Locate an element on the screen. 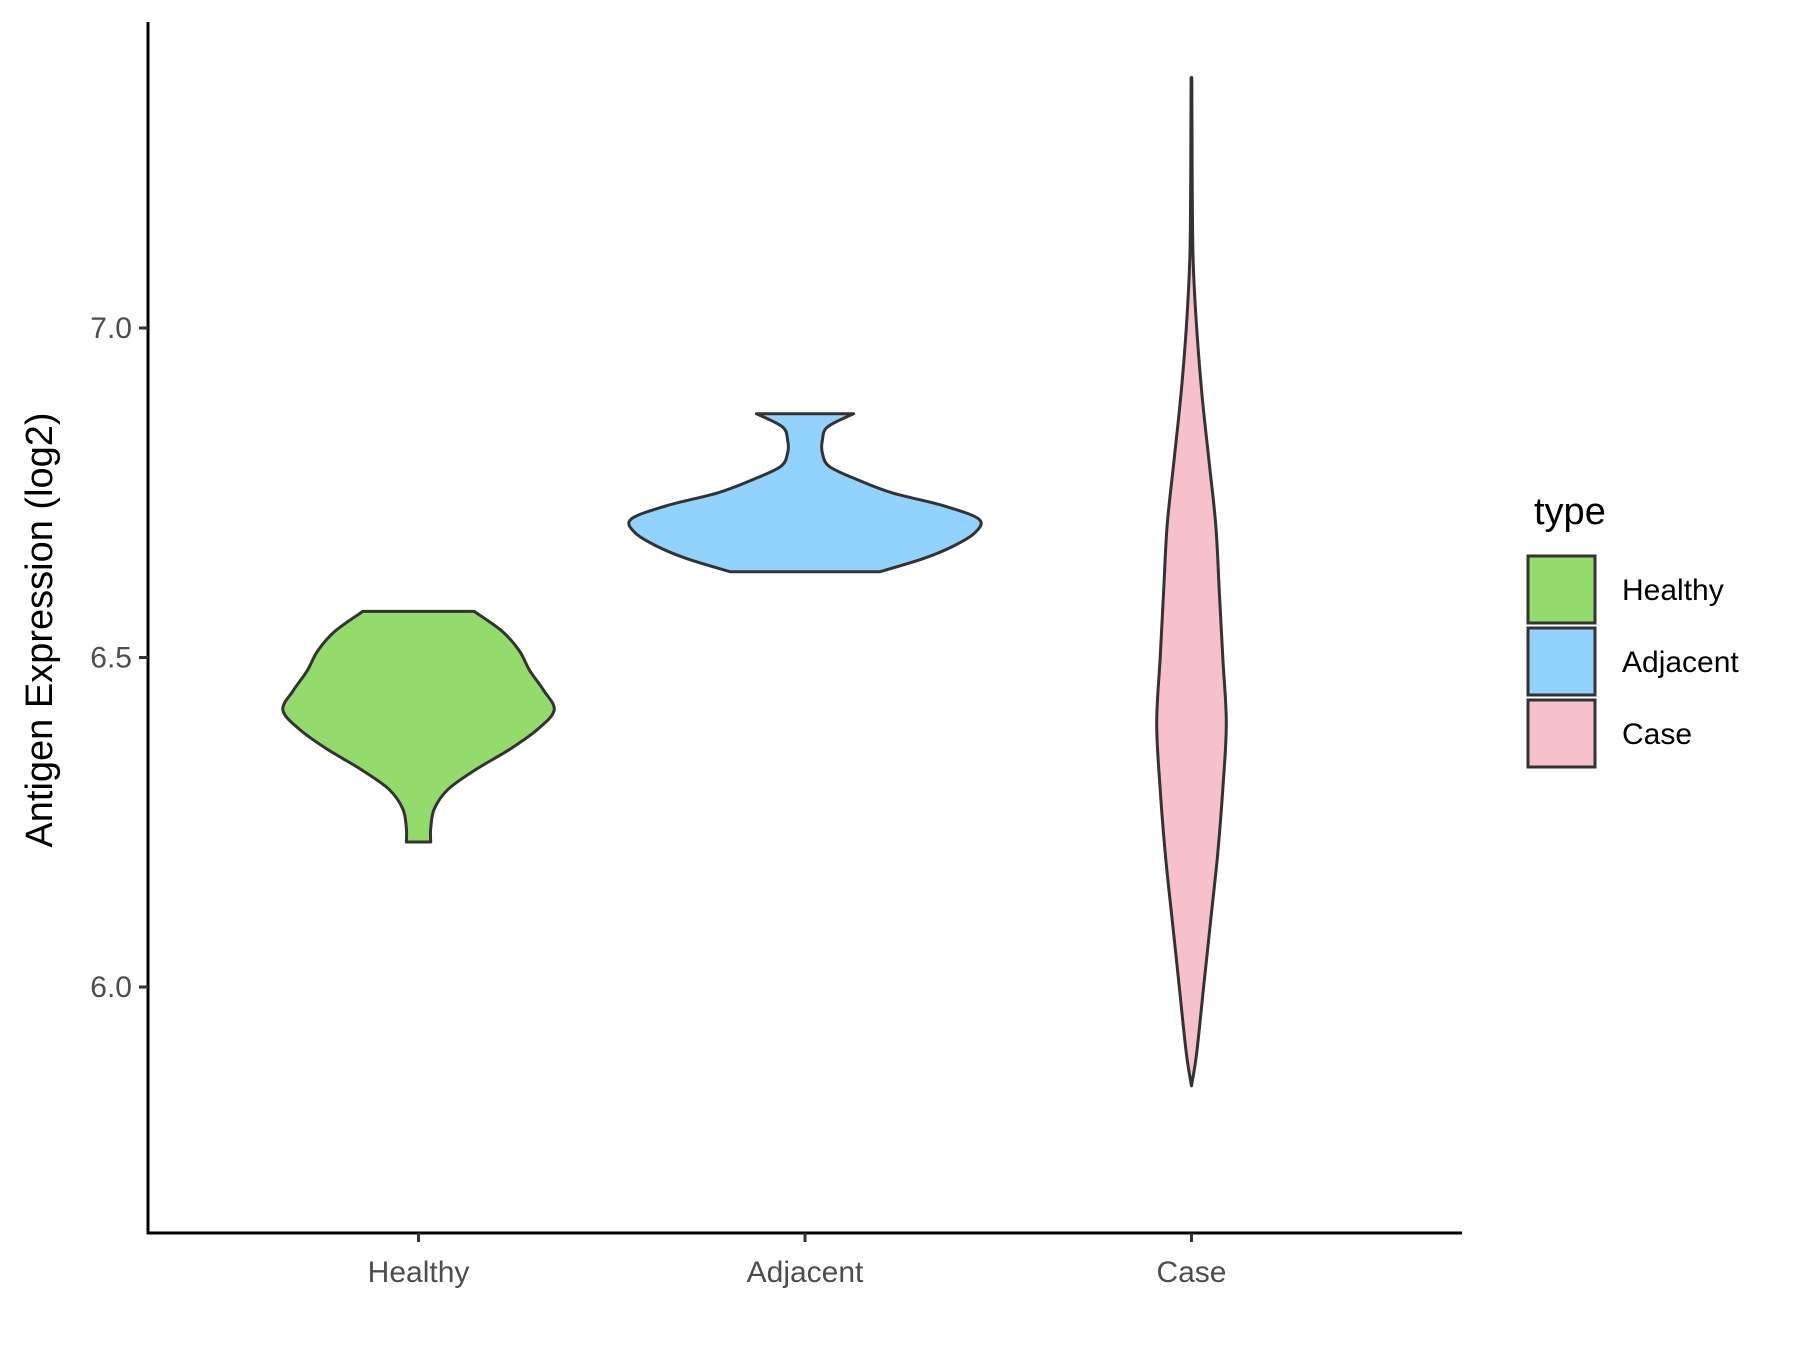 The height and width of the screenshot is (1350, 1800). legend-swatch-adjacent is located at coordinates (1561, 661).